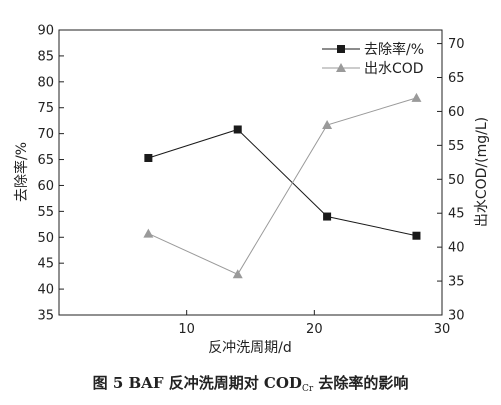  What do you see at coordinates (442, 329) in the screenshot?
I see `x-tick-label: 30` at bounding box center [442, 329].